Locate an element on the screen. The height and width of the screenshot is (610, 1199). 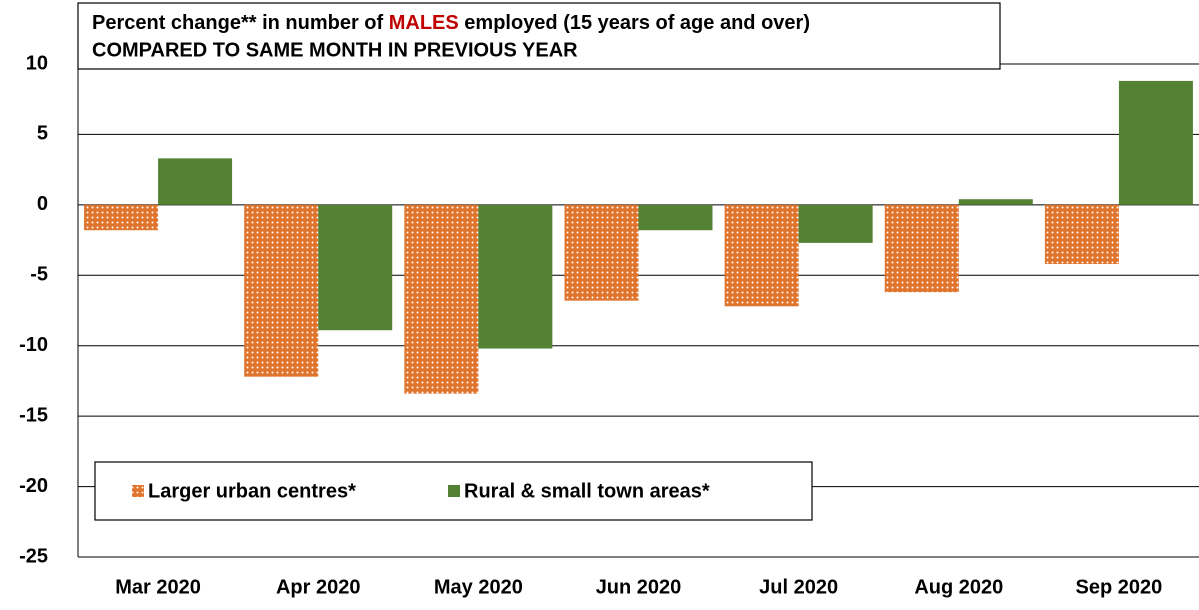
y-tick-label: -25 is located at coordinates (33, 556).